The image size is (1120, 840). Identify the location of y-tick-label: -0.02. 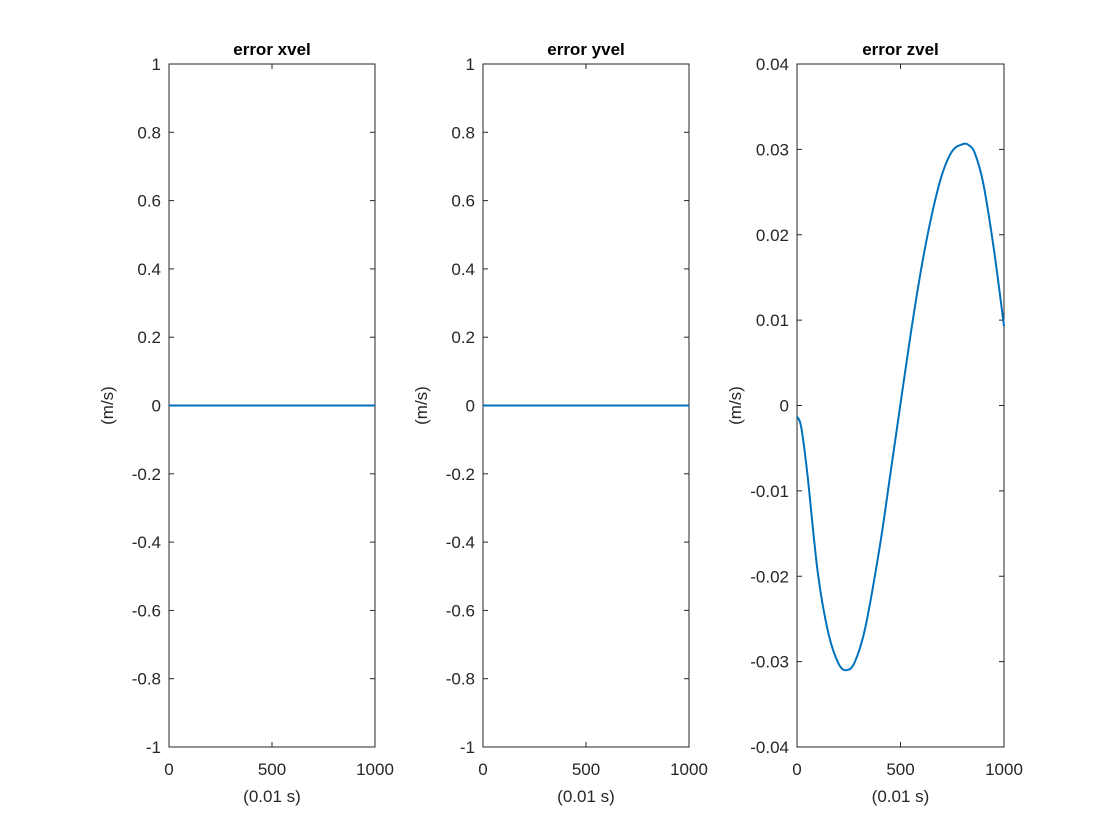
(769, 576).